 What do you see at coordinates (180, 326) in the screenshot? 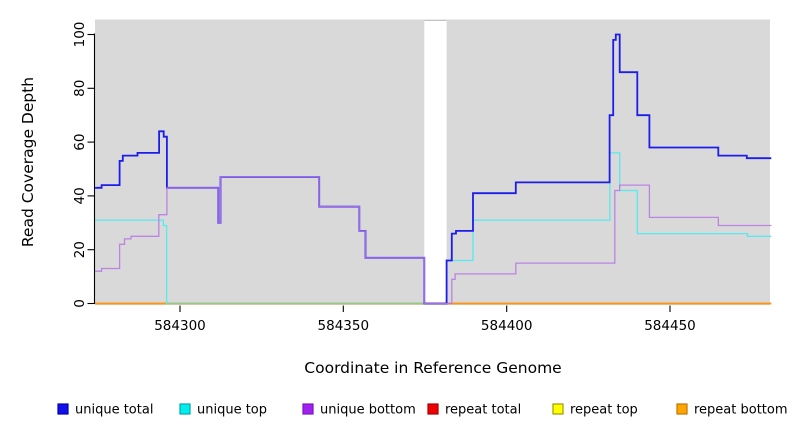
I see `x-tick-label: 584300` at bounding box center [180, 326].